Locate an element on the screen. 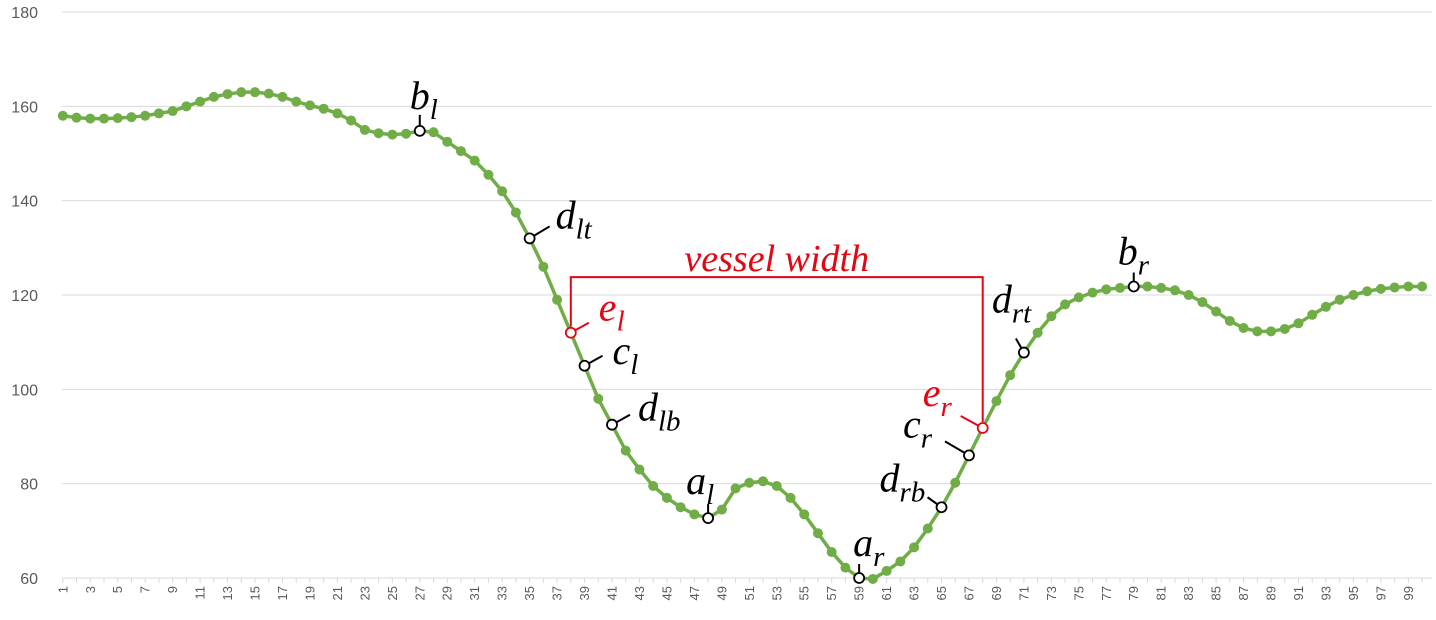  x-tick-label: 53 is located at coordinates (776, 593).